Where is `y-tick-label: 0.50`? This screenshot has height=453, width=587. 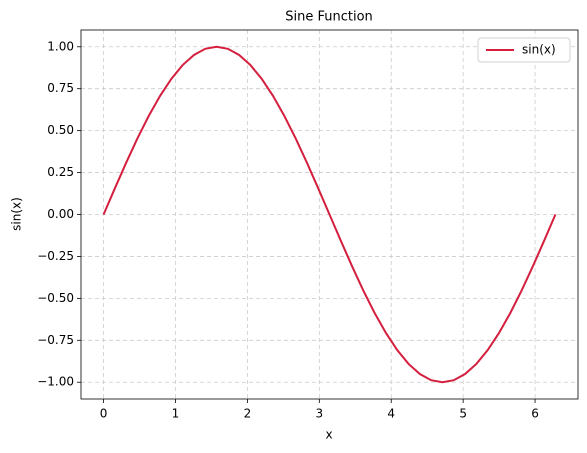
y-tick-label: 0.50 is located at coordinates (60, 130).